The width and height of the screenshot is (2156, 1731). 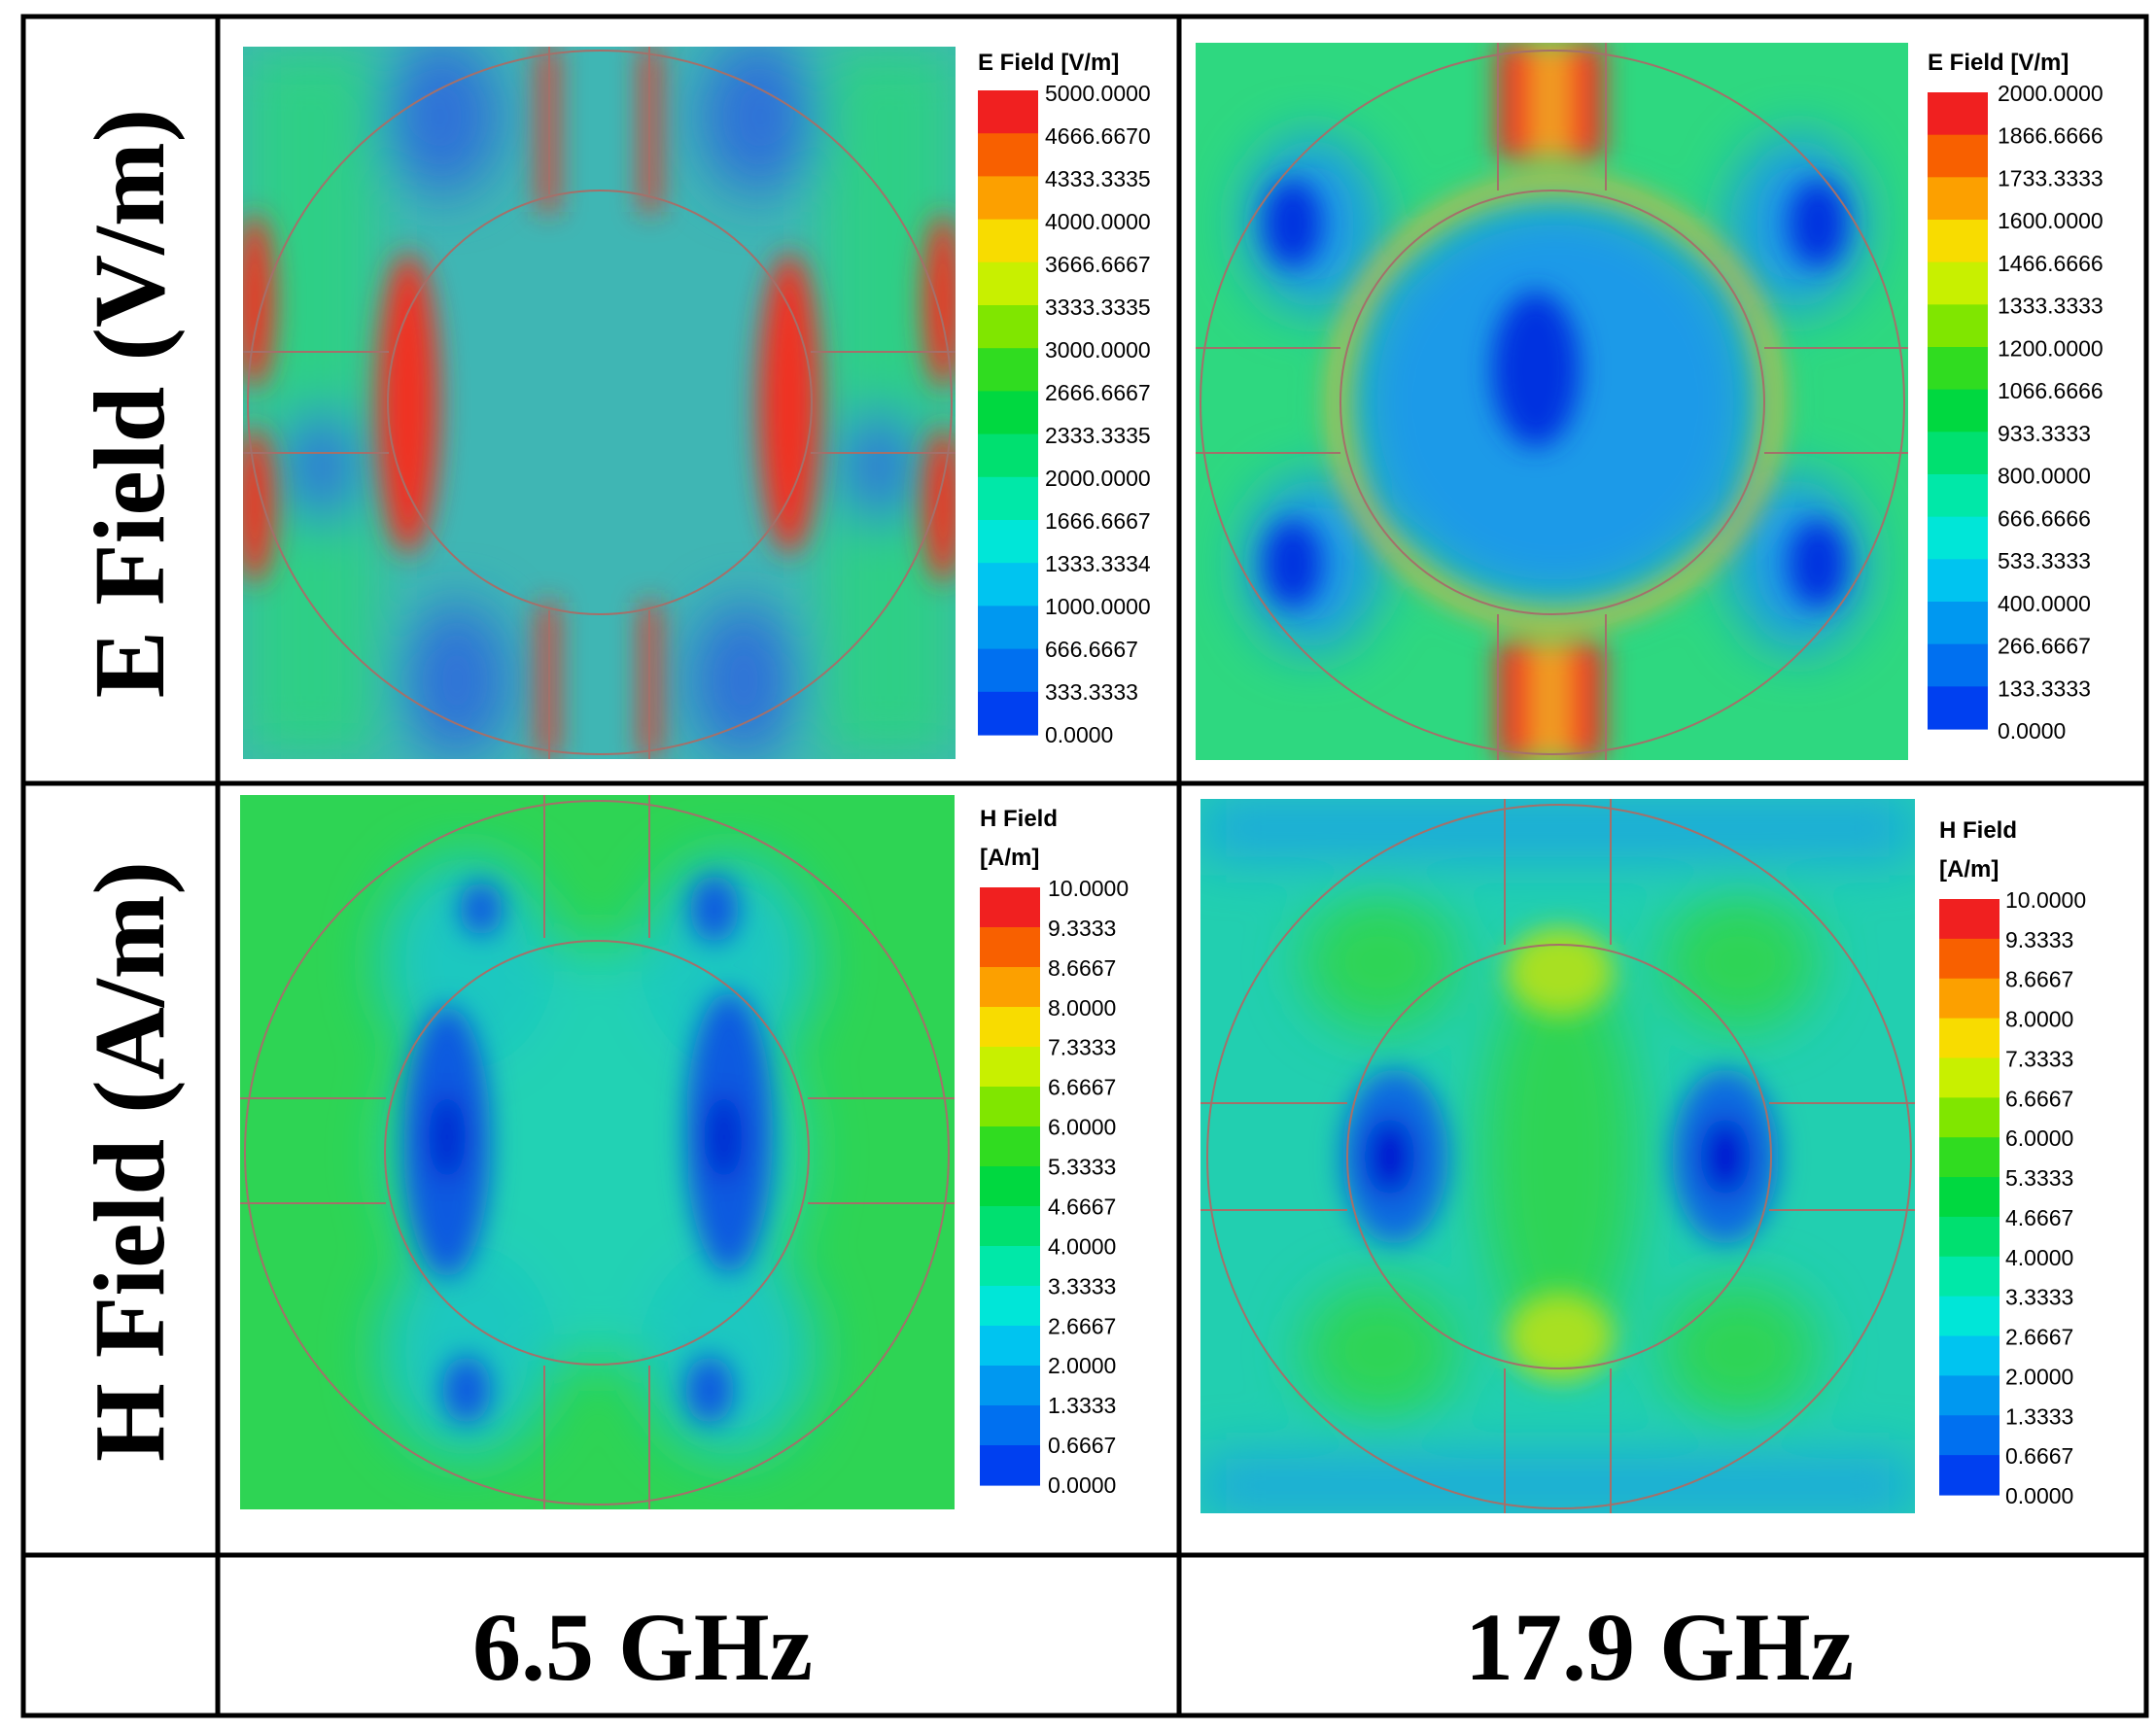 I want to click on colorbar-tick-label: 3000.0000, so click(x=1098, y=350).